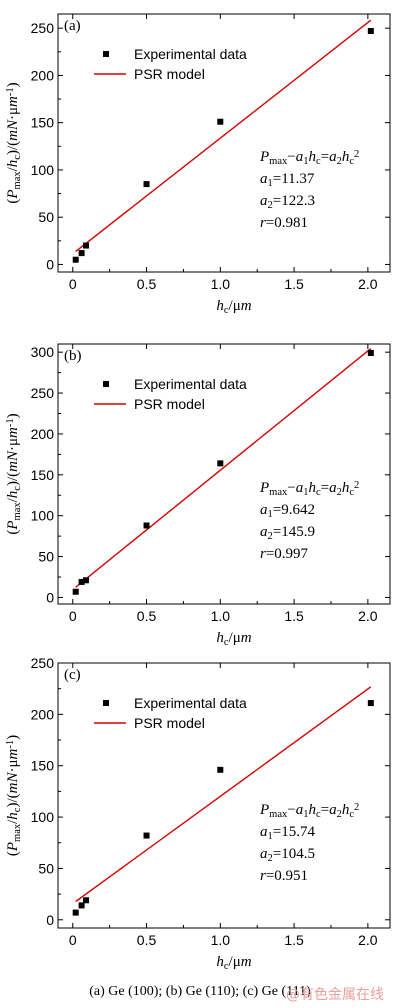 The height and width of the screenshot is (1008, 400). Describe the element at coordinates (72, 26) in the screenshot. I see `panel-label: (a)` at that location.